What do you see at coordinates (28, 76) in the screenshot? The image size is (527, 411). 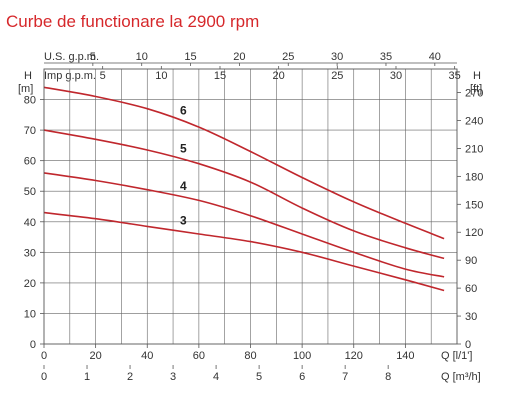 I see `h-left-axis-label: H` at bounding box center [28, 76].